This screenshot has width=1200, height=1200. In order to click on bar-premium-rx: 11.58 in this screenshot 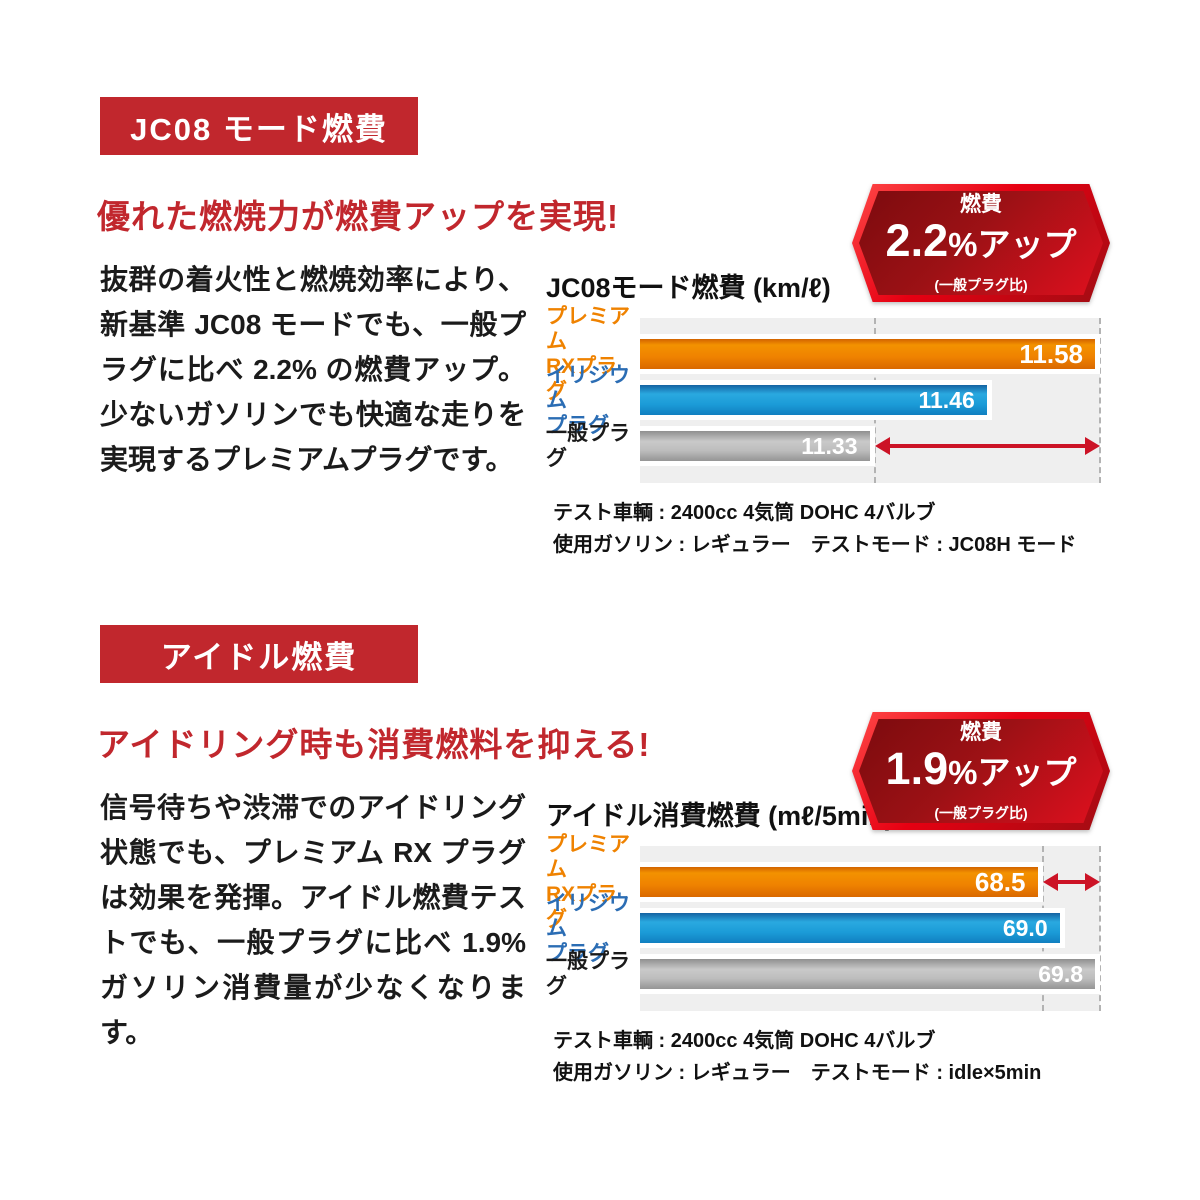, I will do `click(870, 354)`.